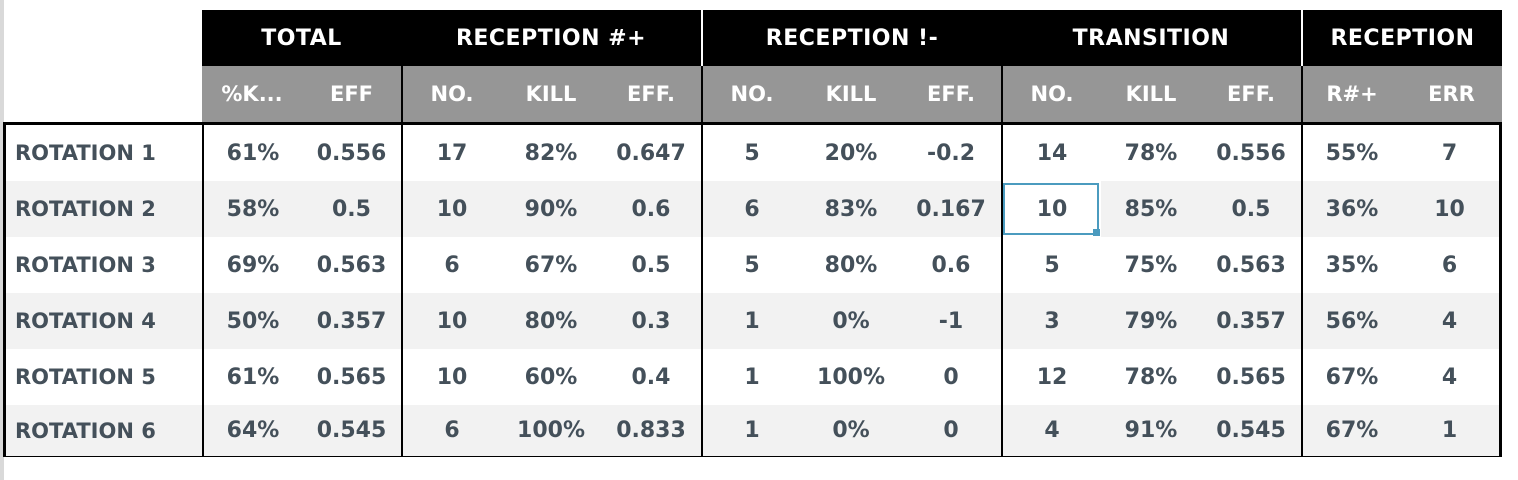 This screenshot has height=480, width=1518. Describe the element at coordinates (1351, 153) in the screenshot. I see `table-cell: 55%` at that location.